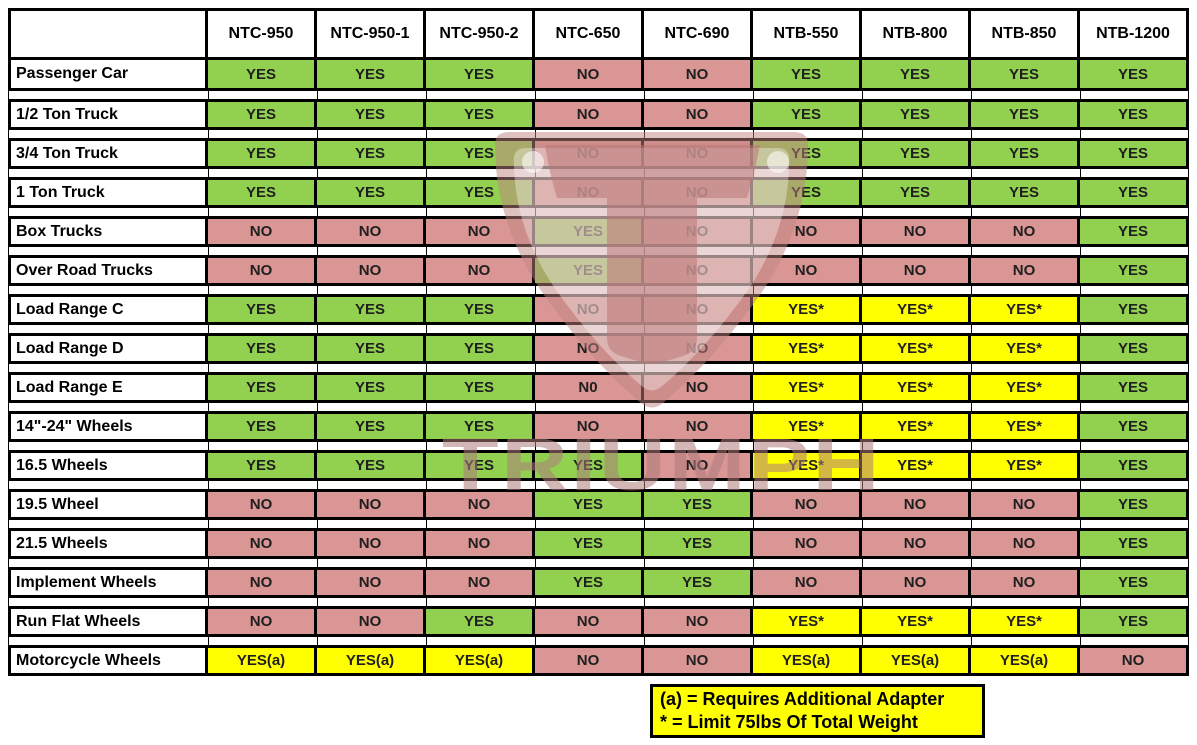 This screenshot has height=745, width=1197. What do you see at coordinates (108, 192) in the screenshot?
I see `row-label: 1 Ton Truck` at bounding box center [108, 192].